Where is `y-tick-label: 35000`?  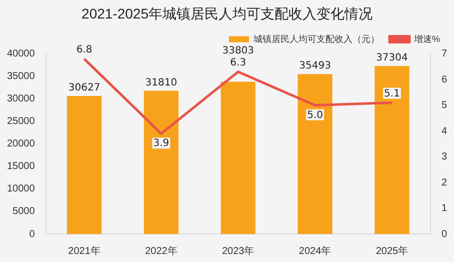 y-tick-label: 35000 is located at coordinates (21, 76).